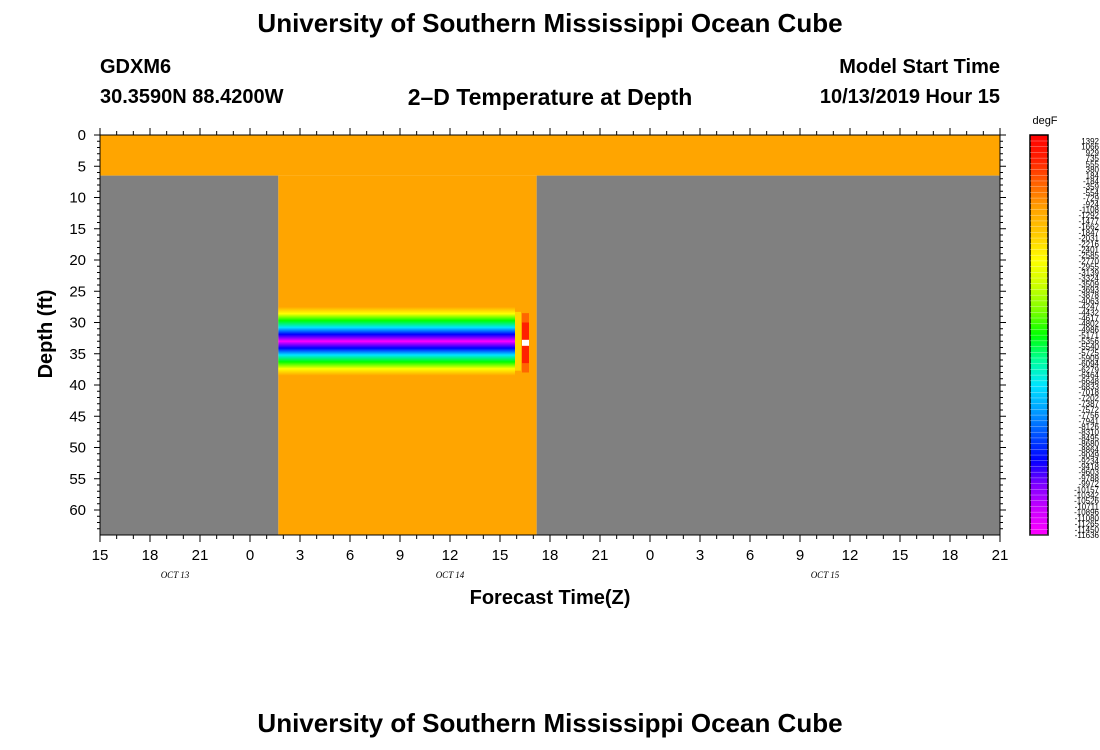  What do you see at coordinates (1089, 307) in the screenshot?
I see `colorbar-label: -4247` at bounding box center [1089, 307].